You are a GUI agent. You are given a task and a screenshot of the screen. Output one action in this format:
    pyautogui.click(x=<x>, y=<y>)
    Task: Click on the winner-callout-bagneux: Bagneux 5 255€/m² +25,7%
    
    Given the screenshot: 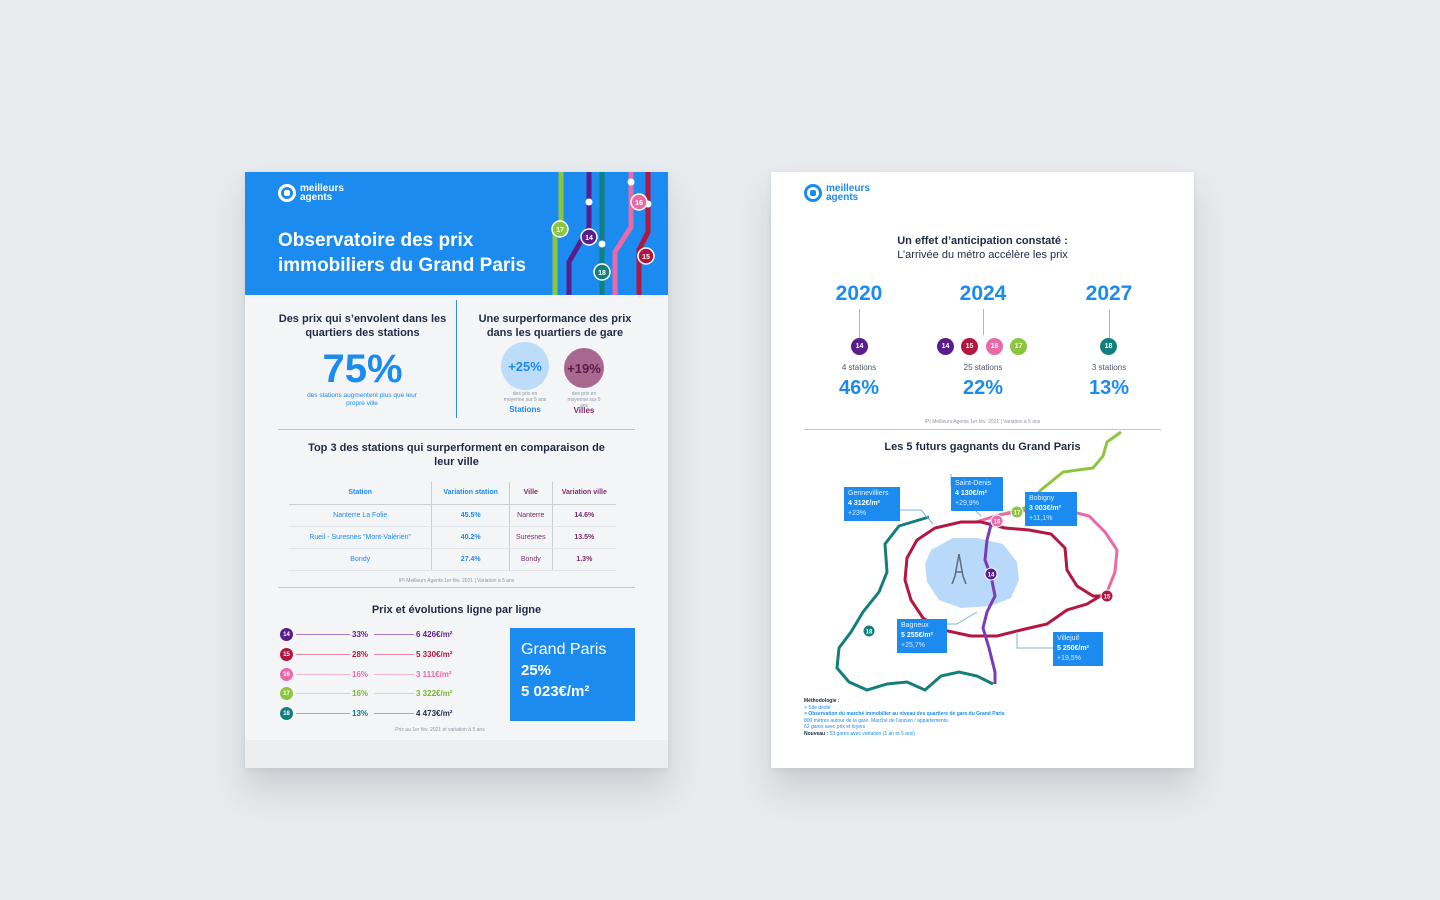 What is the action you would take?
    pyautogui.click(x=922, y=636)
    